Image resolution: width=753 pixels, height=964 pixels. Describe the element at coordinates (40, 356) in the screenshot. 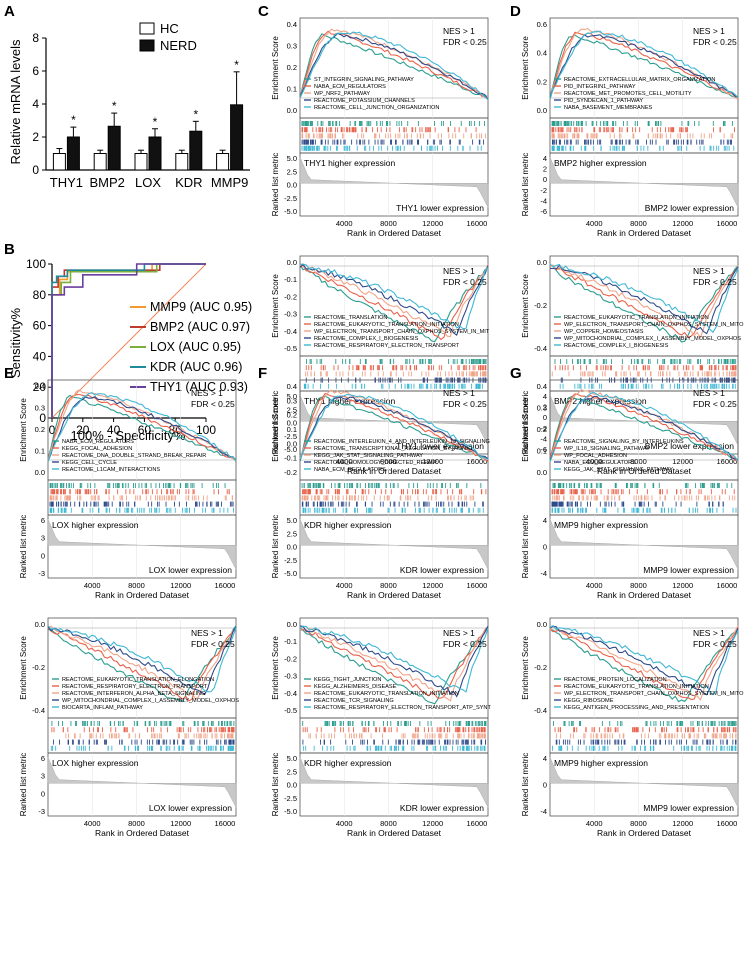

I see `roc-y-tick-label: 40` at that location.